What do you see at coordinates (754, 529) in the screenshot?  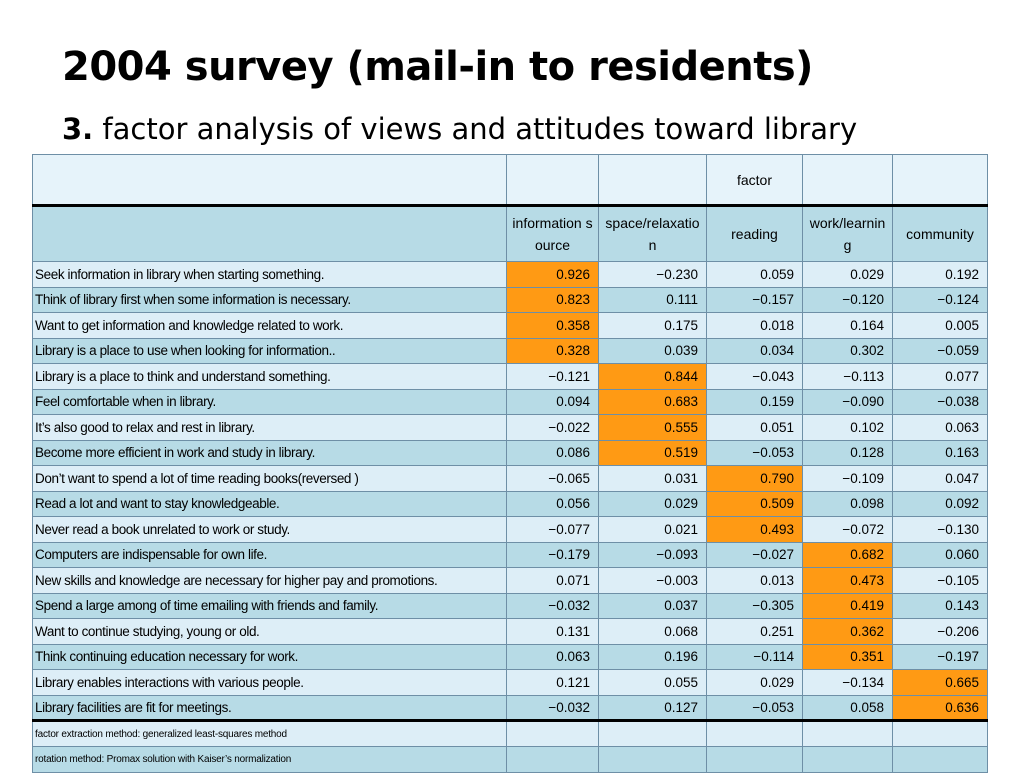 I see `loading-cell-highlighted: 0.493` at bounding box center [754, 529].